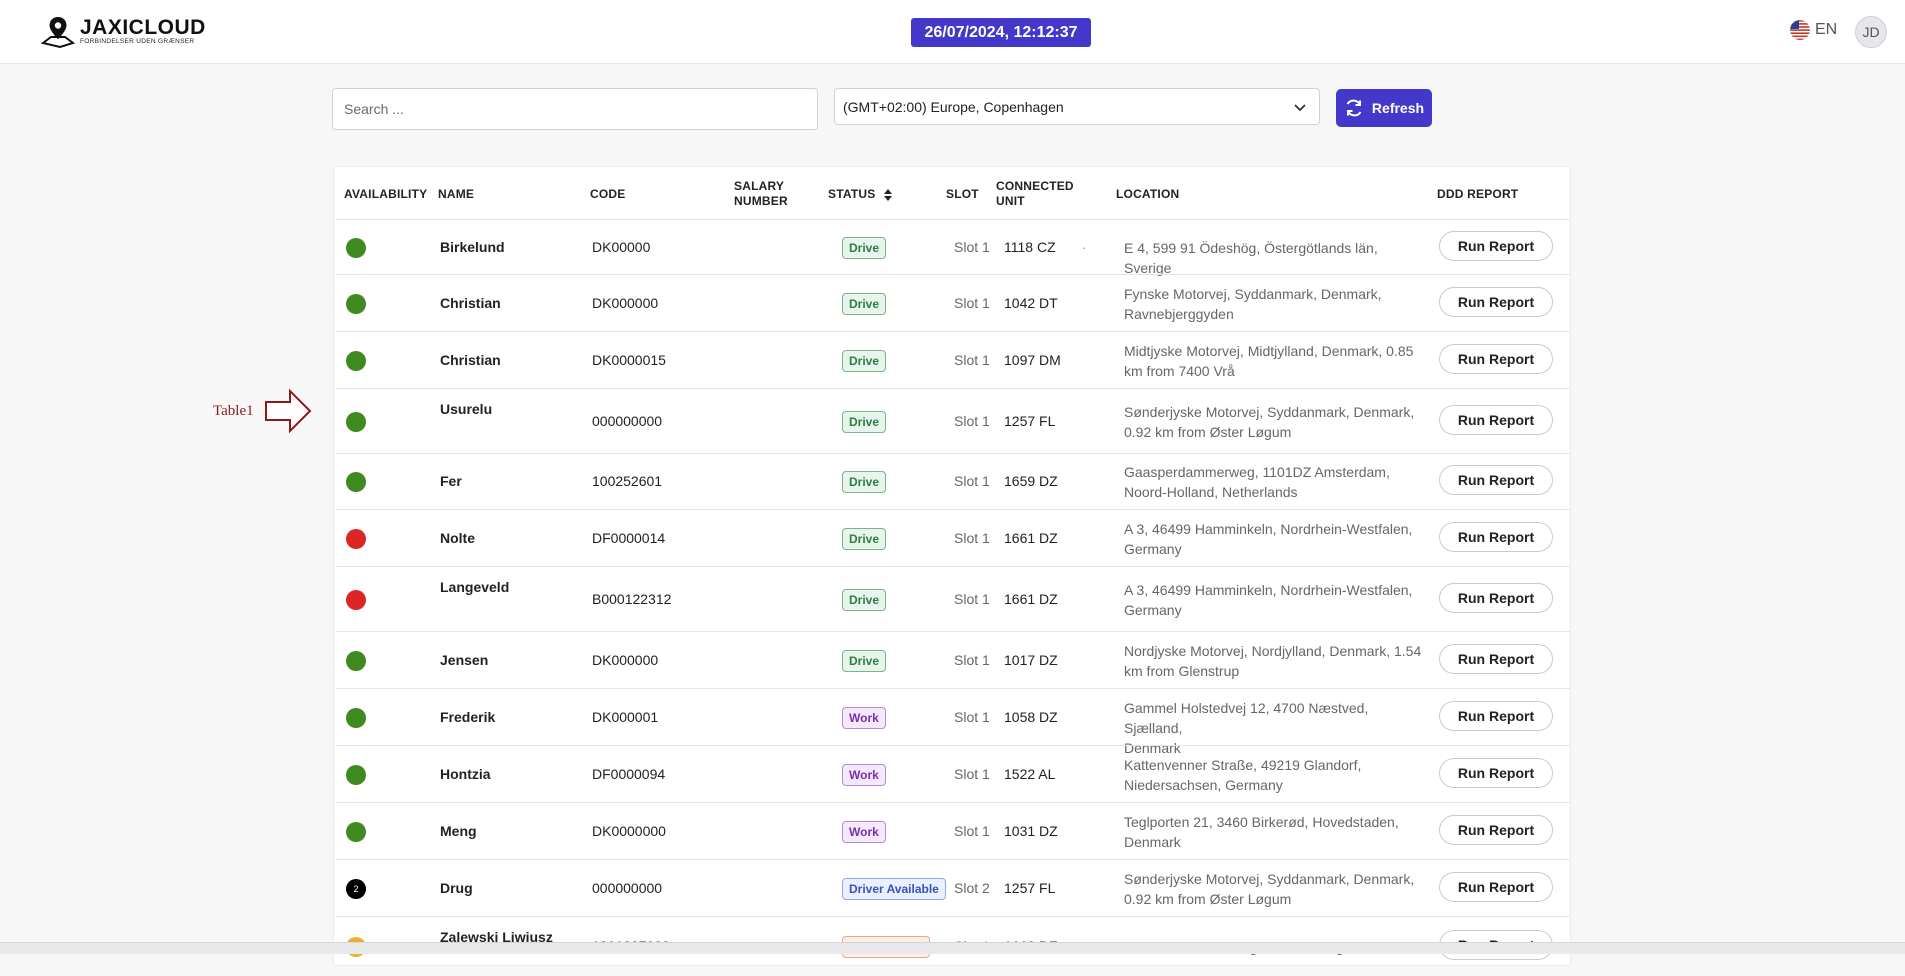 Image resolution: width=1905 pixels, height=976 pixels. What do you see at coordinates (1478, 194) in the screenshot?
I see `col-ddd-report: DDD REPORT` at bounding box center [1478, 194].